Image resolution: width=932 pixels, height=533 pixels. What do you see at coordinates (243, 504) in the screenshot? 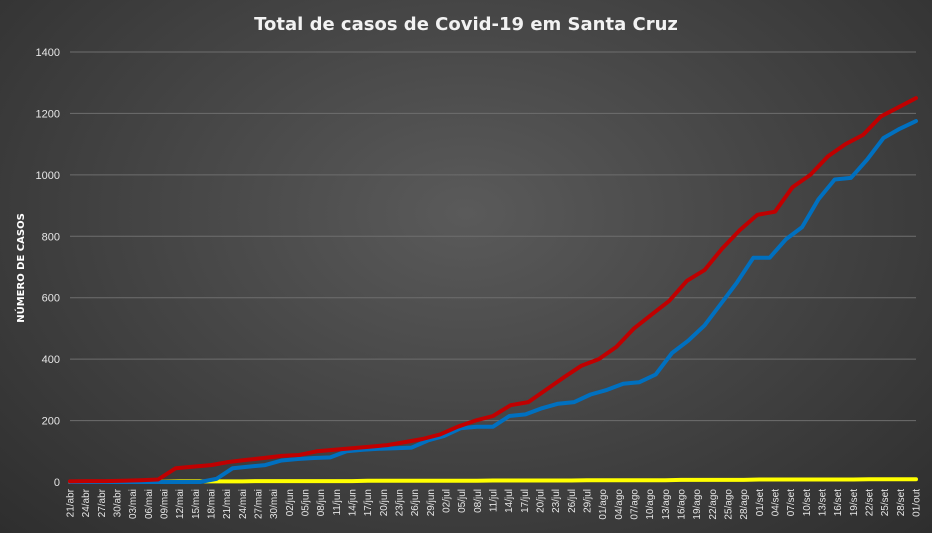
I see `x-tick-label: 24/mai` at bounding box center [243, 504].